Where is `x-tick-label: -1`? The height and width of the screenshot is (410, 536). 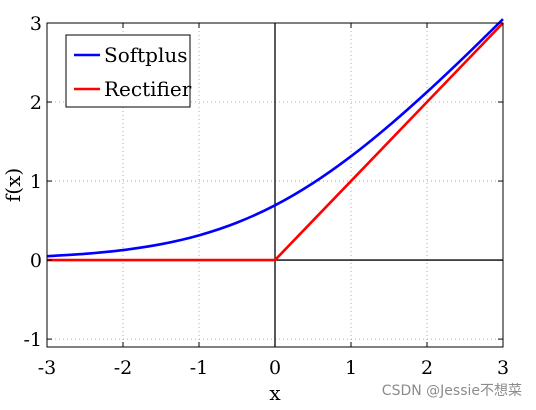
x-tick-label: -1 is located at coordinates (199, 368).